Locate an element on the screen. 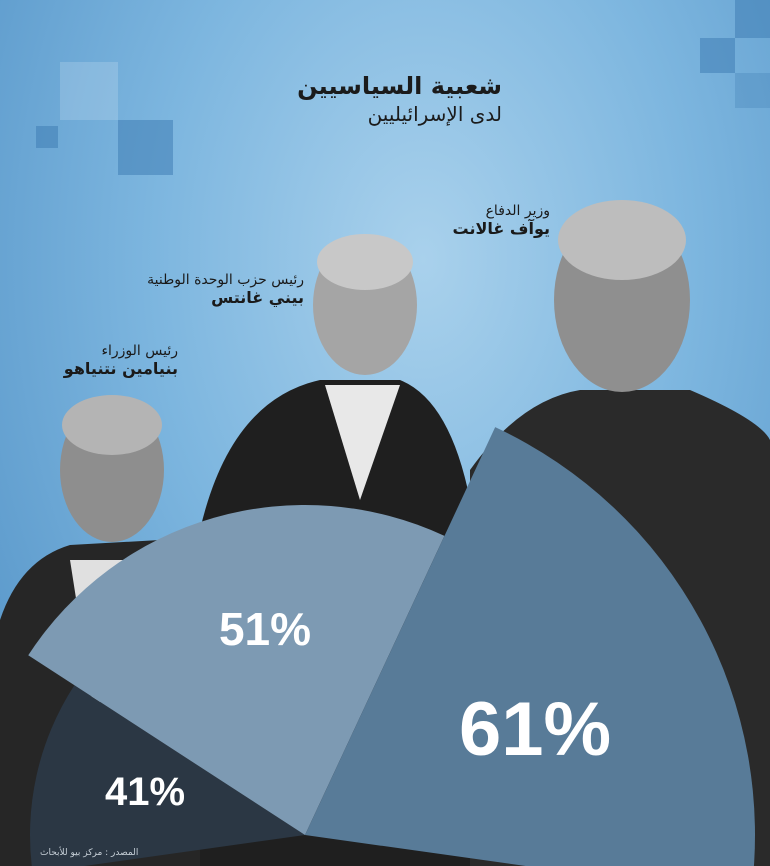  chart-title: شعبية السياسيين is located at coordinates (399, 86).